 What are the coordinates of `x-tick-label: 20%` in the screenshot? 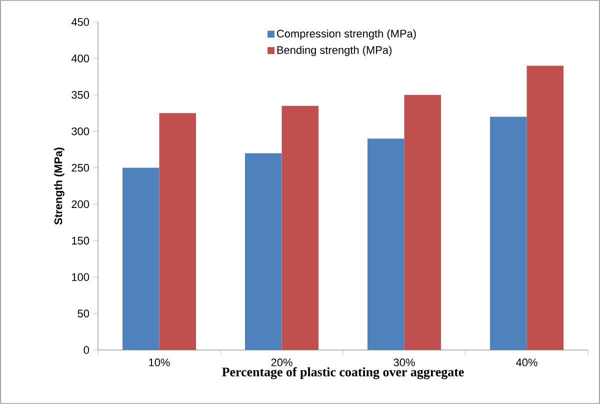 It's located at (281, 362).